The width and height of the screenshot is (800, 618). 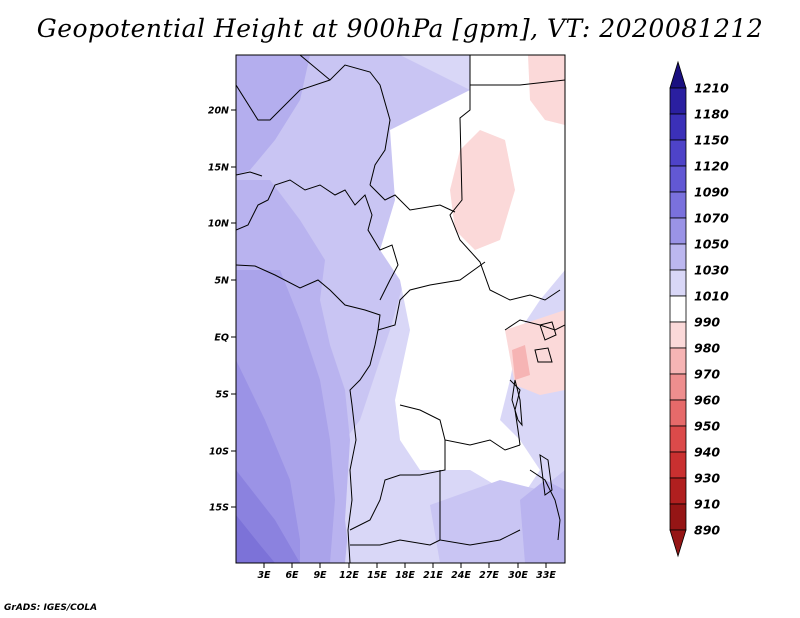 What do you see at coordinates (219, 452) in the screenshot?
I see `lat-tick-label: 10S` at bounding box center [219, 452].